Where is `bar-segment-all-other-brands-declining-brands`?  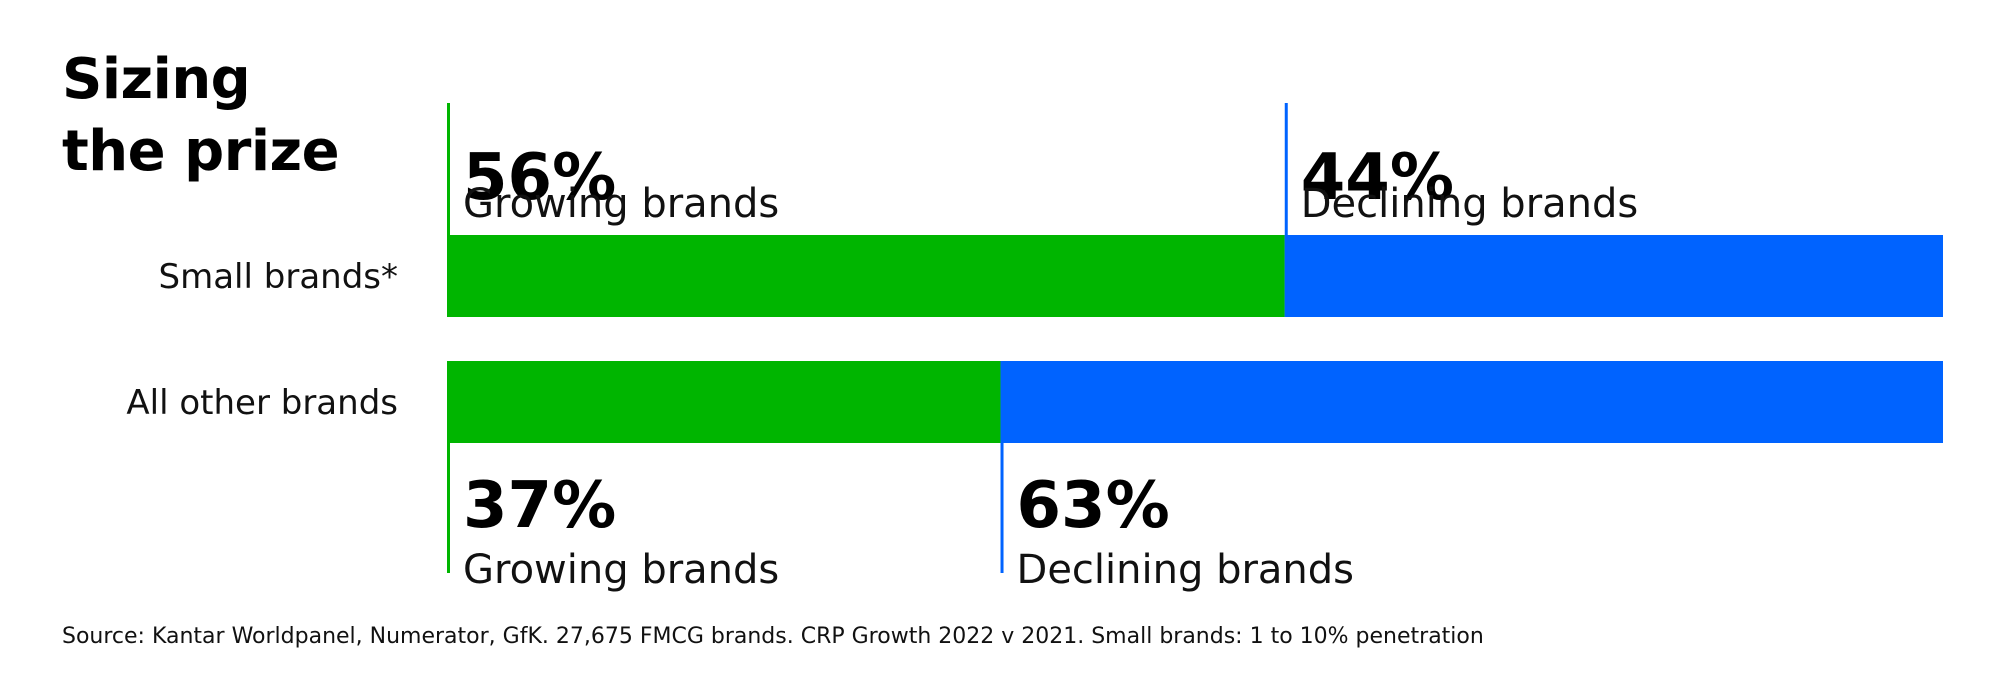
bar-segment-all-other-brands-declining-brands is located at coordinates (1471, 402).